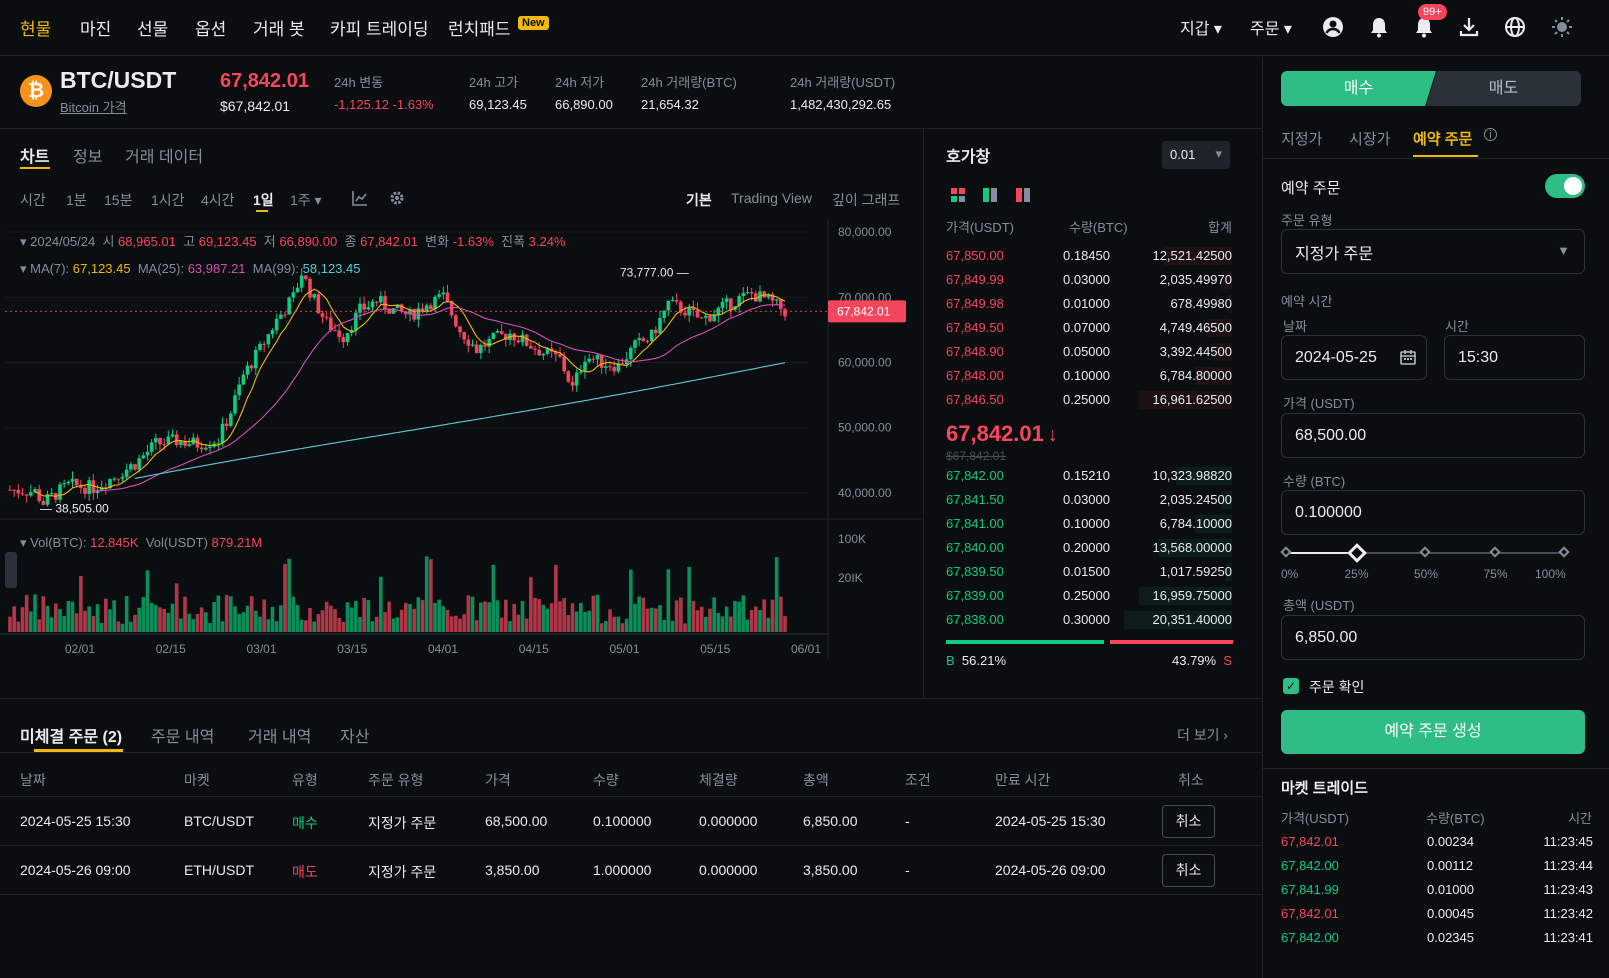 This screenshot has height=978, width=1609. What do you see at coordinates (1432, 554) in the screenshot?
I see `amount-slider` at bounding box center [1432, 554].